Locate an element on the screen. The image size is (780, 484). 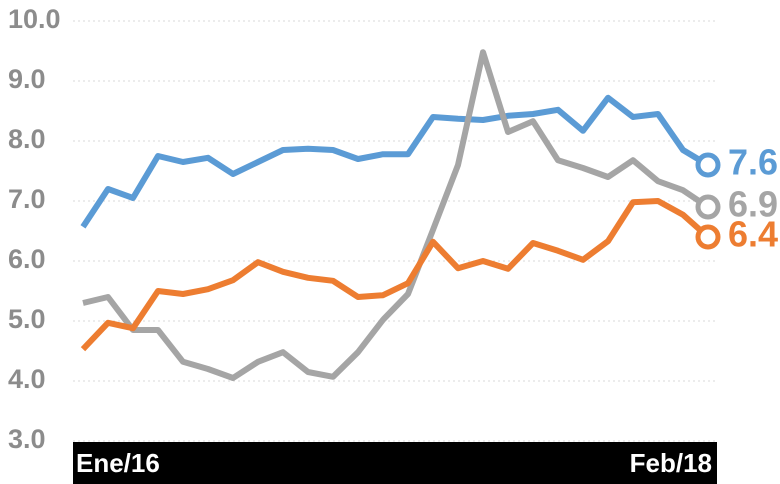
x-axis-band is located at coordinates (395, 463).